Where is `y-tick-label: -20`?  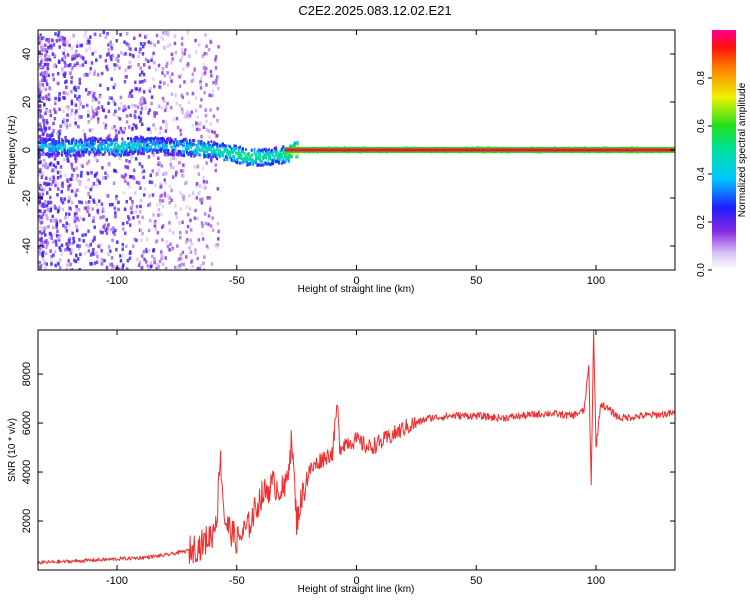
y-tick-label: -20 is located at coordinates (27, 198).